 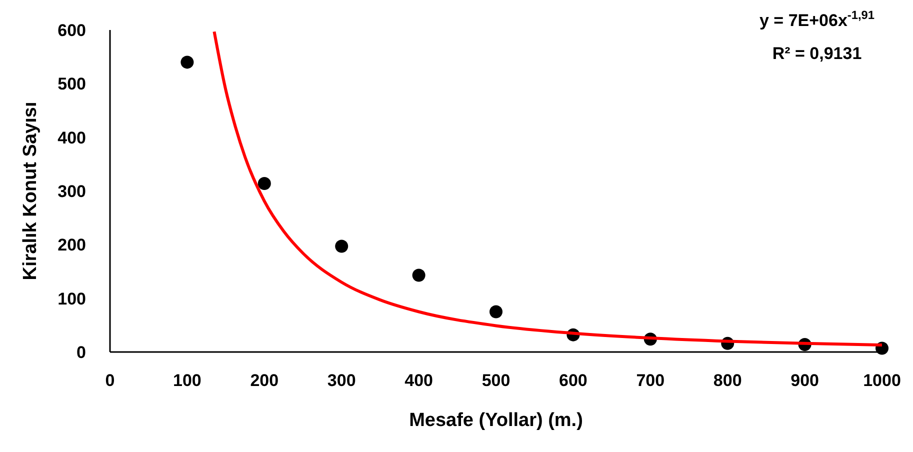 I want to click on x-tick-label: 200, so click(x=264, y=380).